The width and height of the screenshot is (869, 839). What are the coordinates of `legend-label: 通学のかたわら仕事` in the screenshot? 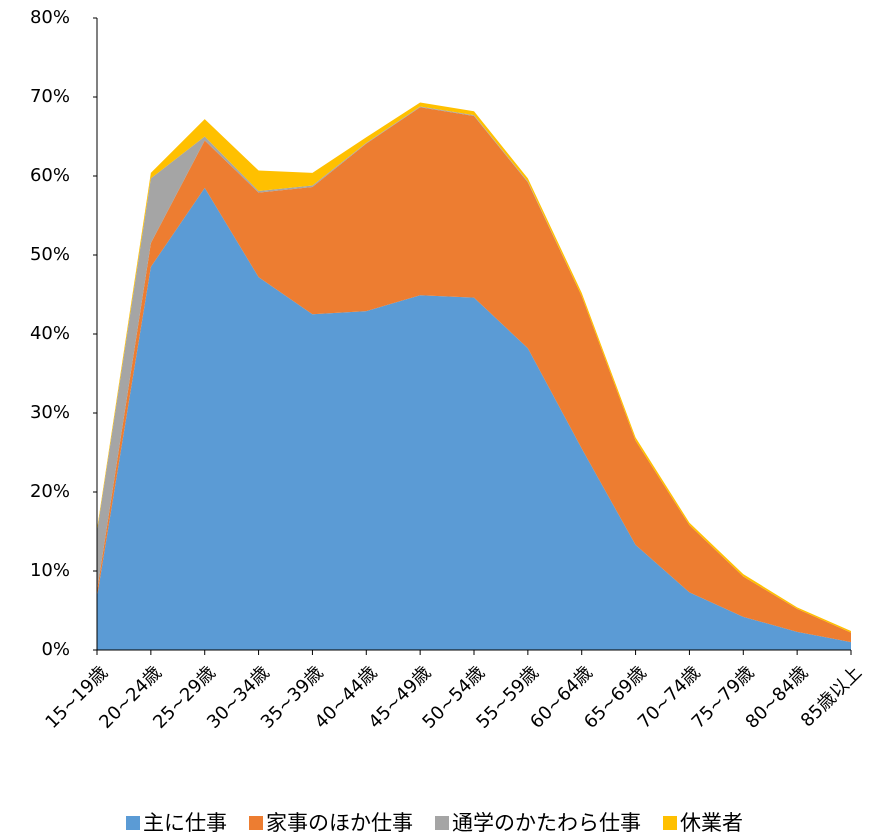 It's located at (546, 823).